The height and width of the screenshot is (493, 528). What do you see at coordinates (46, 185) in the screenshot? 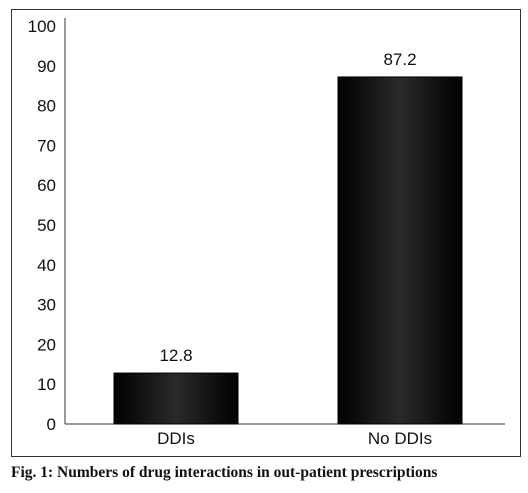
I see `y-tick-label: 60` at bounding box center [46, 185].